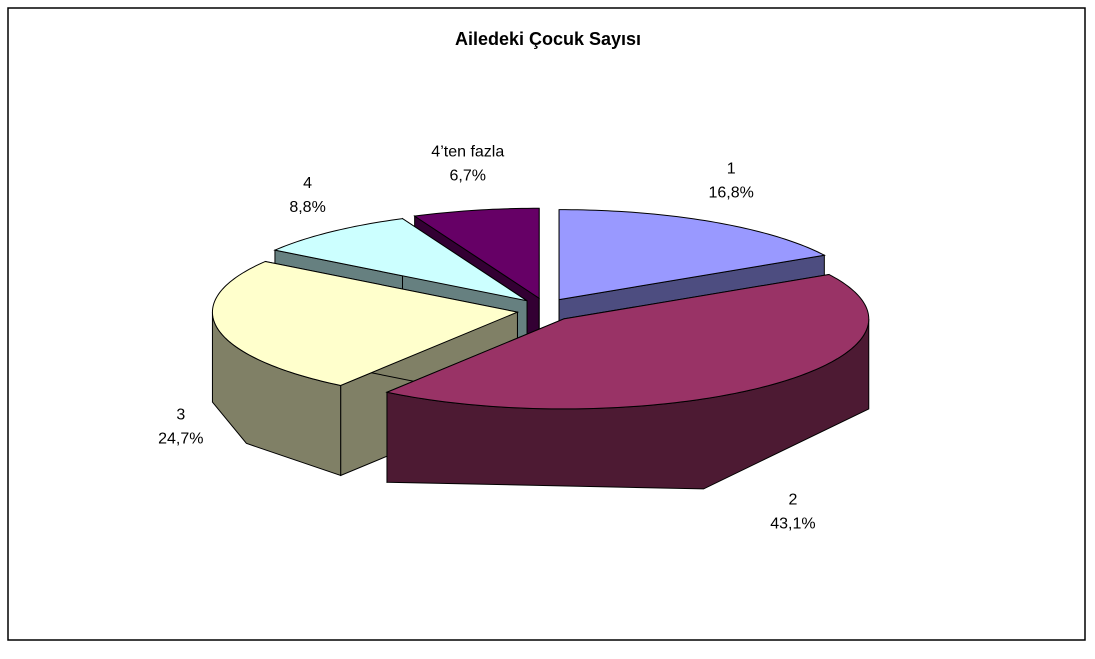 The width and height of the screenshot is (1095, 659). I want to click on slice-value-label: 6,7%, so click(468, 176).